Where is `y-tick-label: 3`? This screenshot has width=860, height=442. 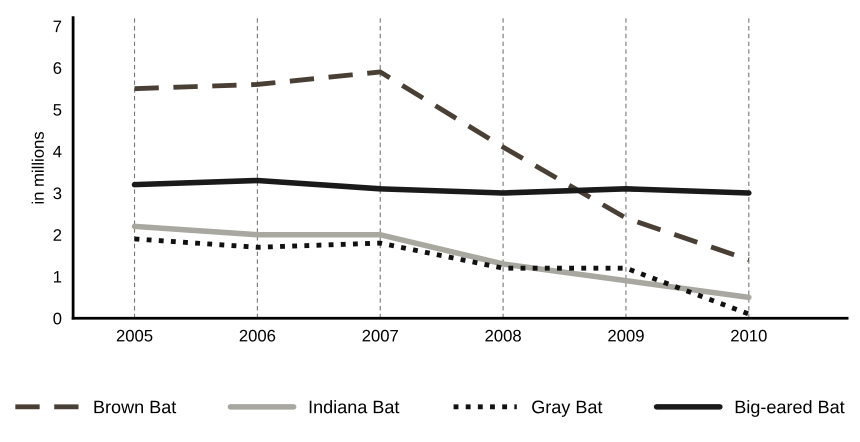
y-tick-label: 3 is located at coordinates (57, 193).